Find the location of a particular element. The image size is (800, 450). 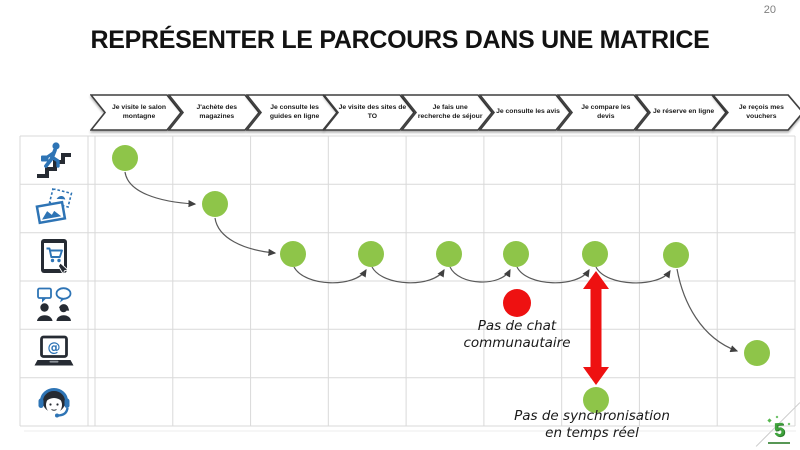

journey-step-label: Je réserve en ligne is located at coordinates (683, 112).